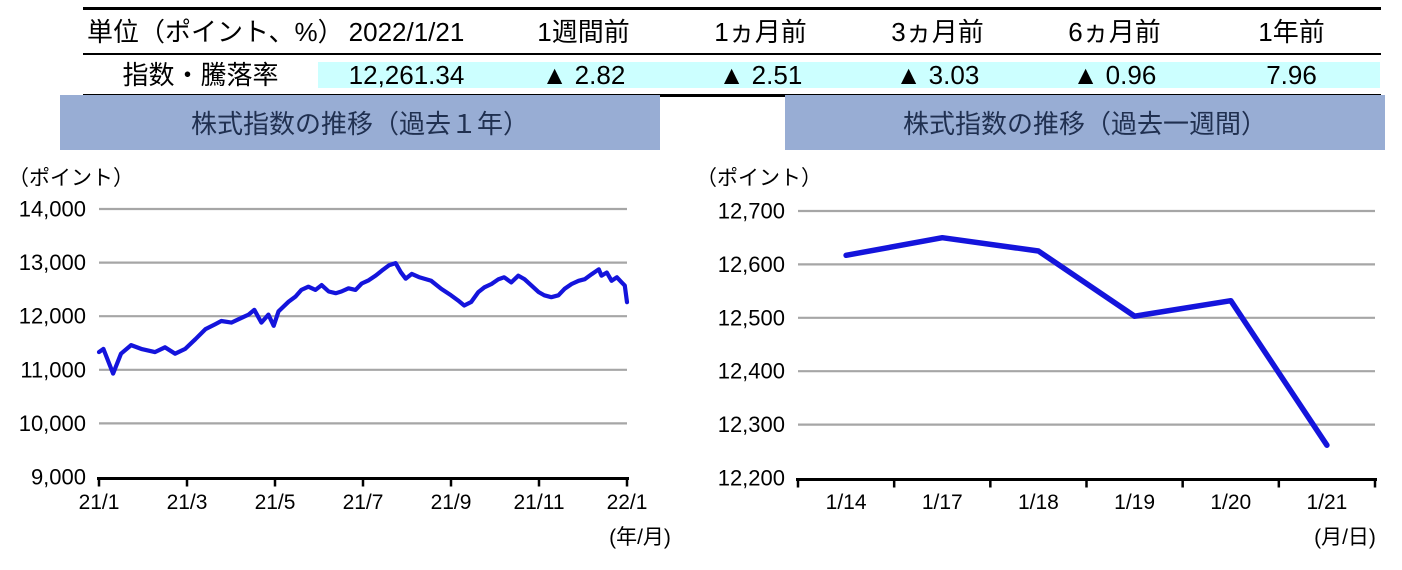 The height and width of the screenshot is (570, 1402). Describe the element at coordinates (751, 264) in the screenshot. I see `y-tick-label: 12,600` at that location.